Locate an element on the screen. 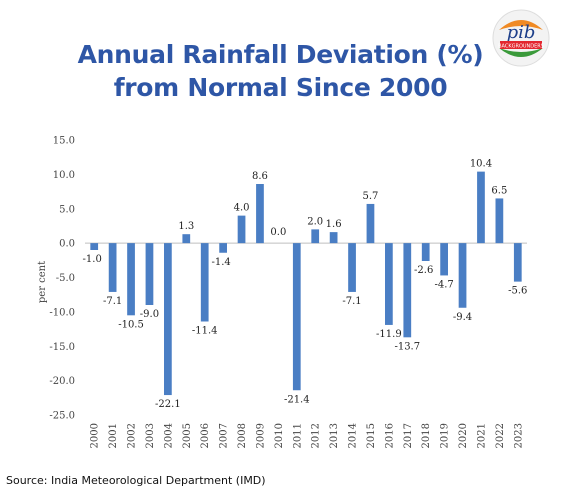  y-tick-label: -5.0 is located at coordinates (65, 278).